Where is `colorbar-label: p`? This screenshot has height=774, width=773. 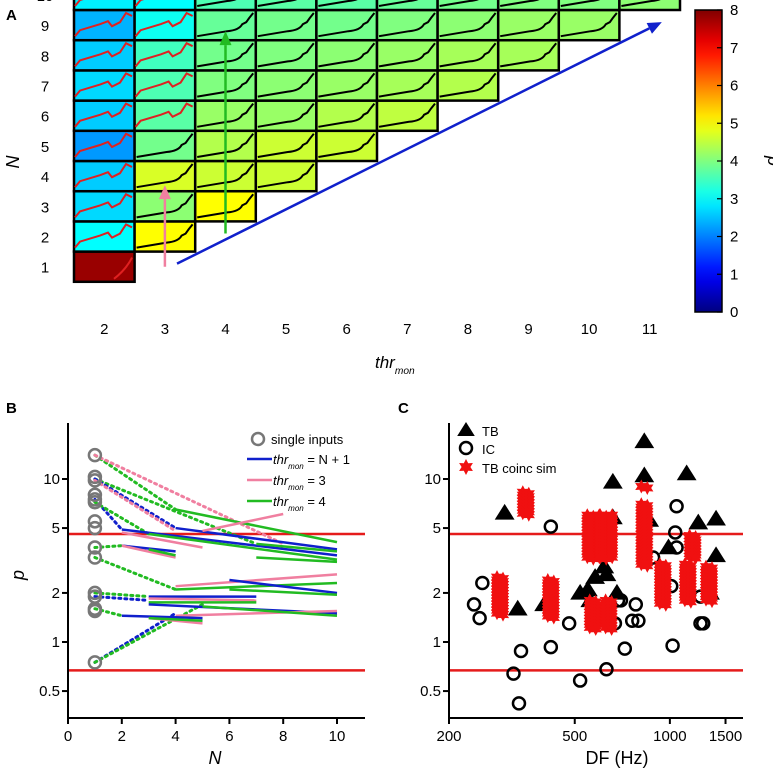
colorbar-label: p is located at coordinates (768, 160).